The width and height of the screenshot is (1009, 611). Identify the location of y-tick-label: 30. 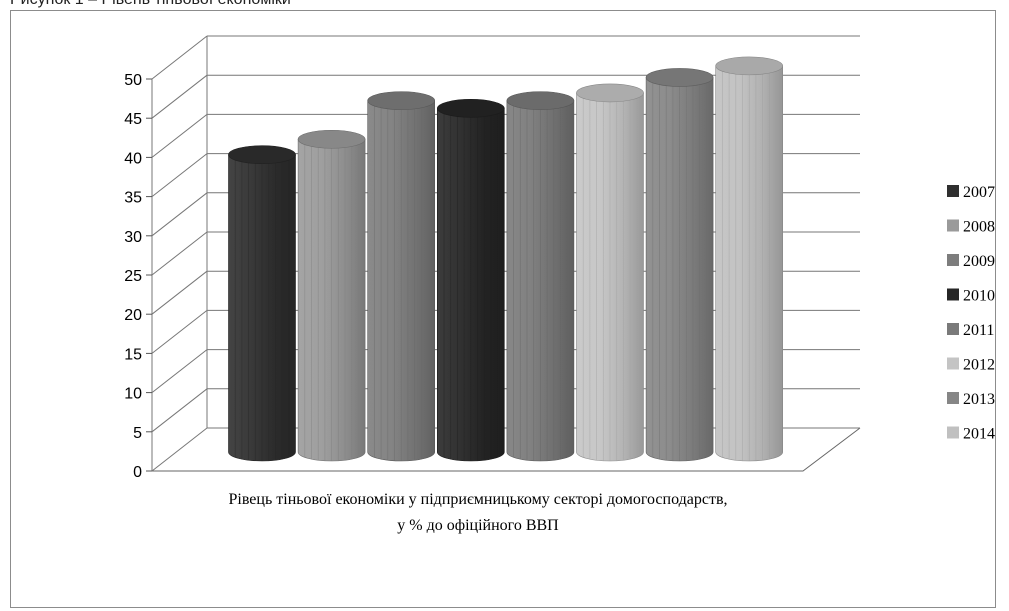
(133, 237).